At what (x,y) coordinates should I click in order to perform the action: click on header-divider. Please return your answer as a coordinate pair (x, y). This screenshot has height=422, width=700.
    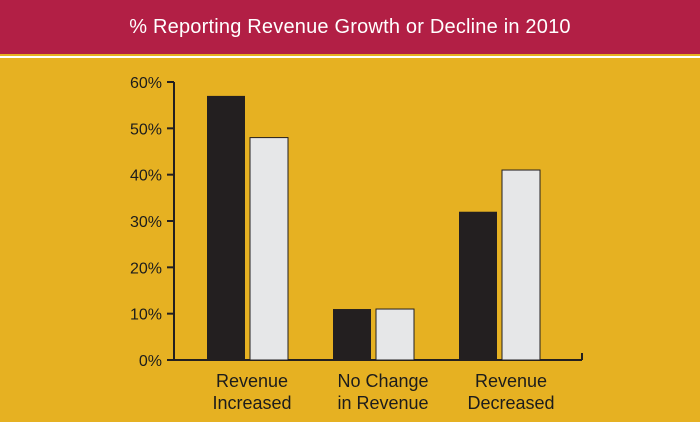
    Looking at the image, I should click on (350, 57).